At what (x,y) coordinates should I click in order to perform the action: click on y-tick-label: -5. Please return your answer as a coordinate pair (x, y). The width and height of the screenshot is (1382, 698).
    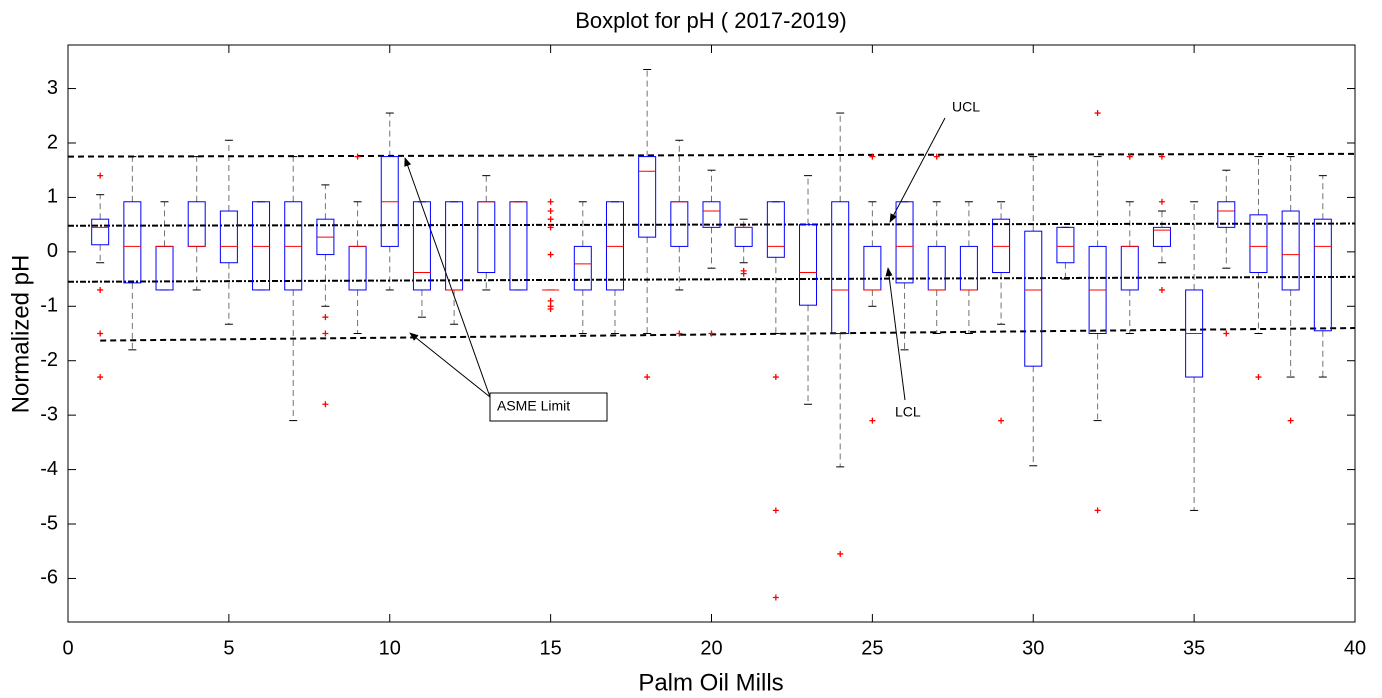
    Looking at the image, I should click on (49, 523).